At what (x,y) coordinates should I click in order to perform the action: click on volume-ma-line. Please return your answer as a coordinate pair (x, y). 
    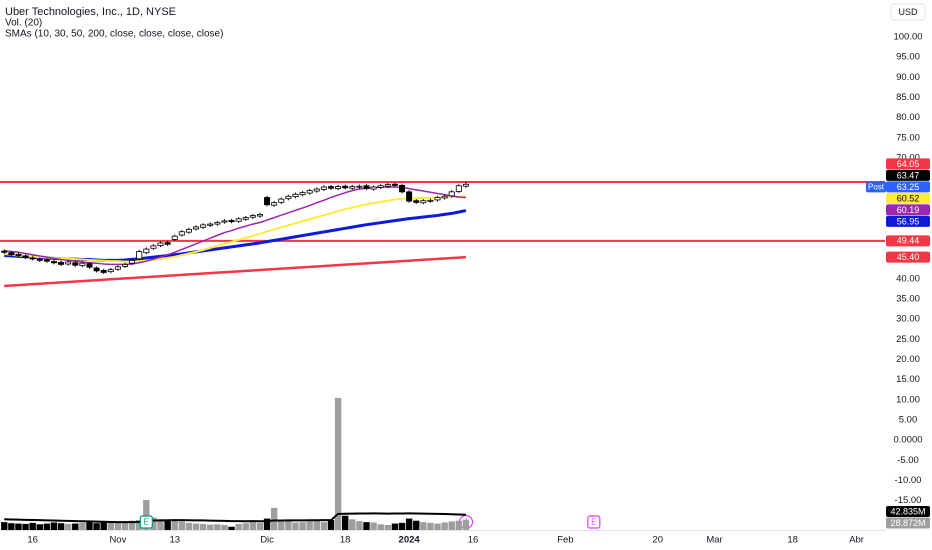
    Looking at the image, I should click on (235, 518).